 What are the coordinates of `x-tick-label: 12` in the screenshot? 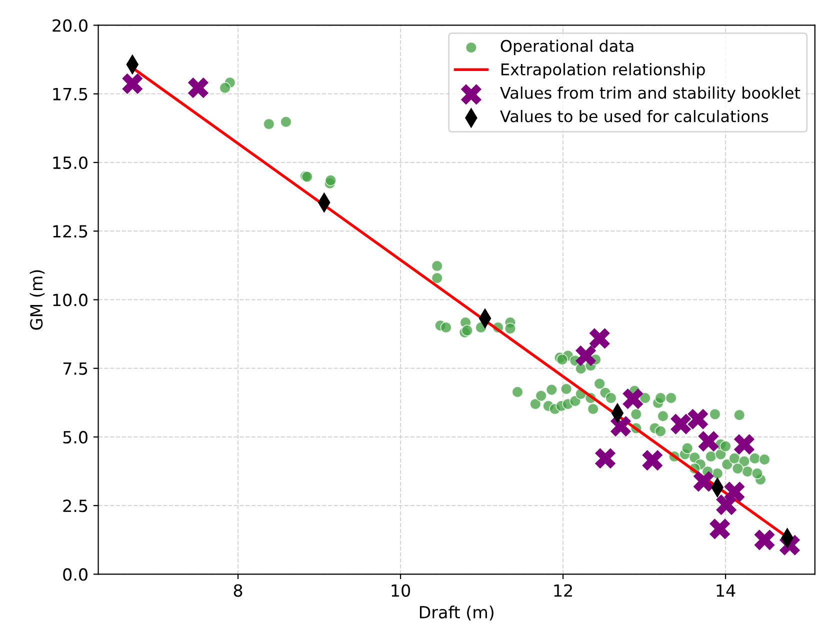 It's located at (563, 590).